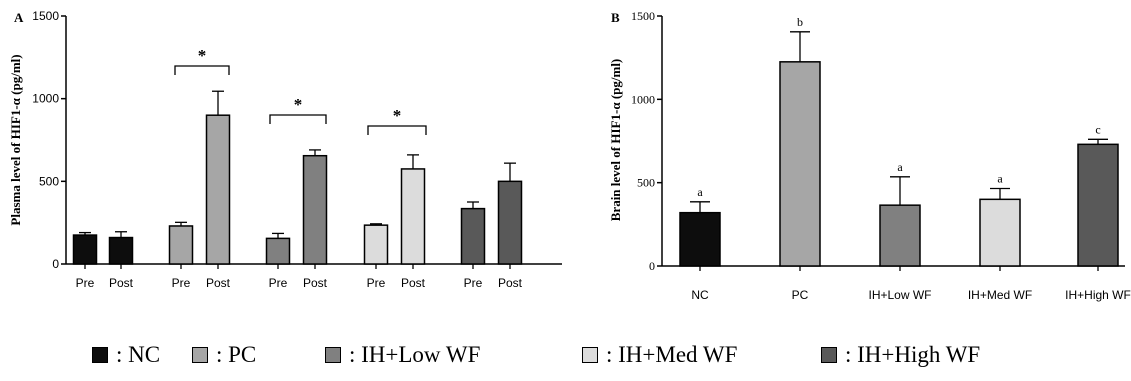  What do you see at coordinates (800, 295) in the screenshot?
I see `panel-b-x-tick-label: PC` at bounding box center [800, 295].